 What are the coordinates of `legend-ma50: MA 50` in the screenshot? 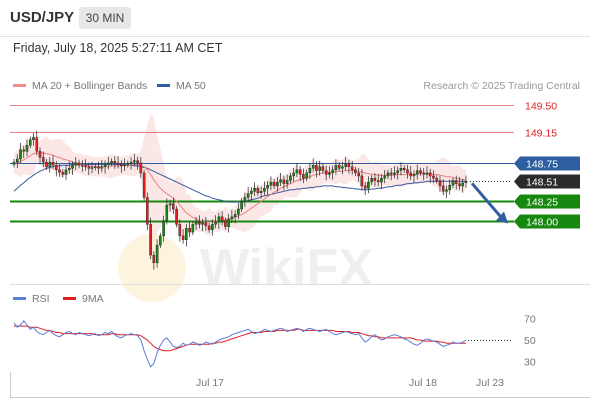 It's located at (181, 86).